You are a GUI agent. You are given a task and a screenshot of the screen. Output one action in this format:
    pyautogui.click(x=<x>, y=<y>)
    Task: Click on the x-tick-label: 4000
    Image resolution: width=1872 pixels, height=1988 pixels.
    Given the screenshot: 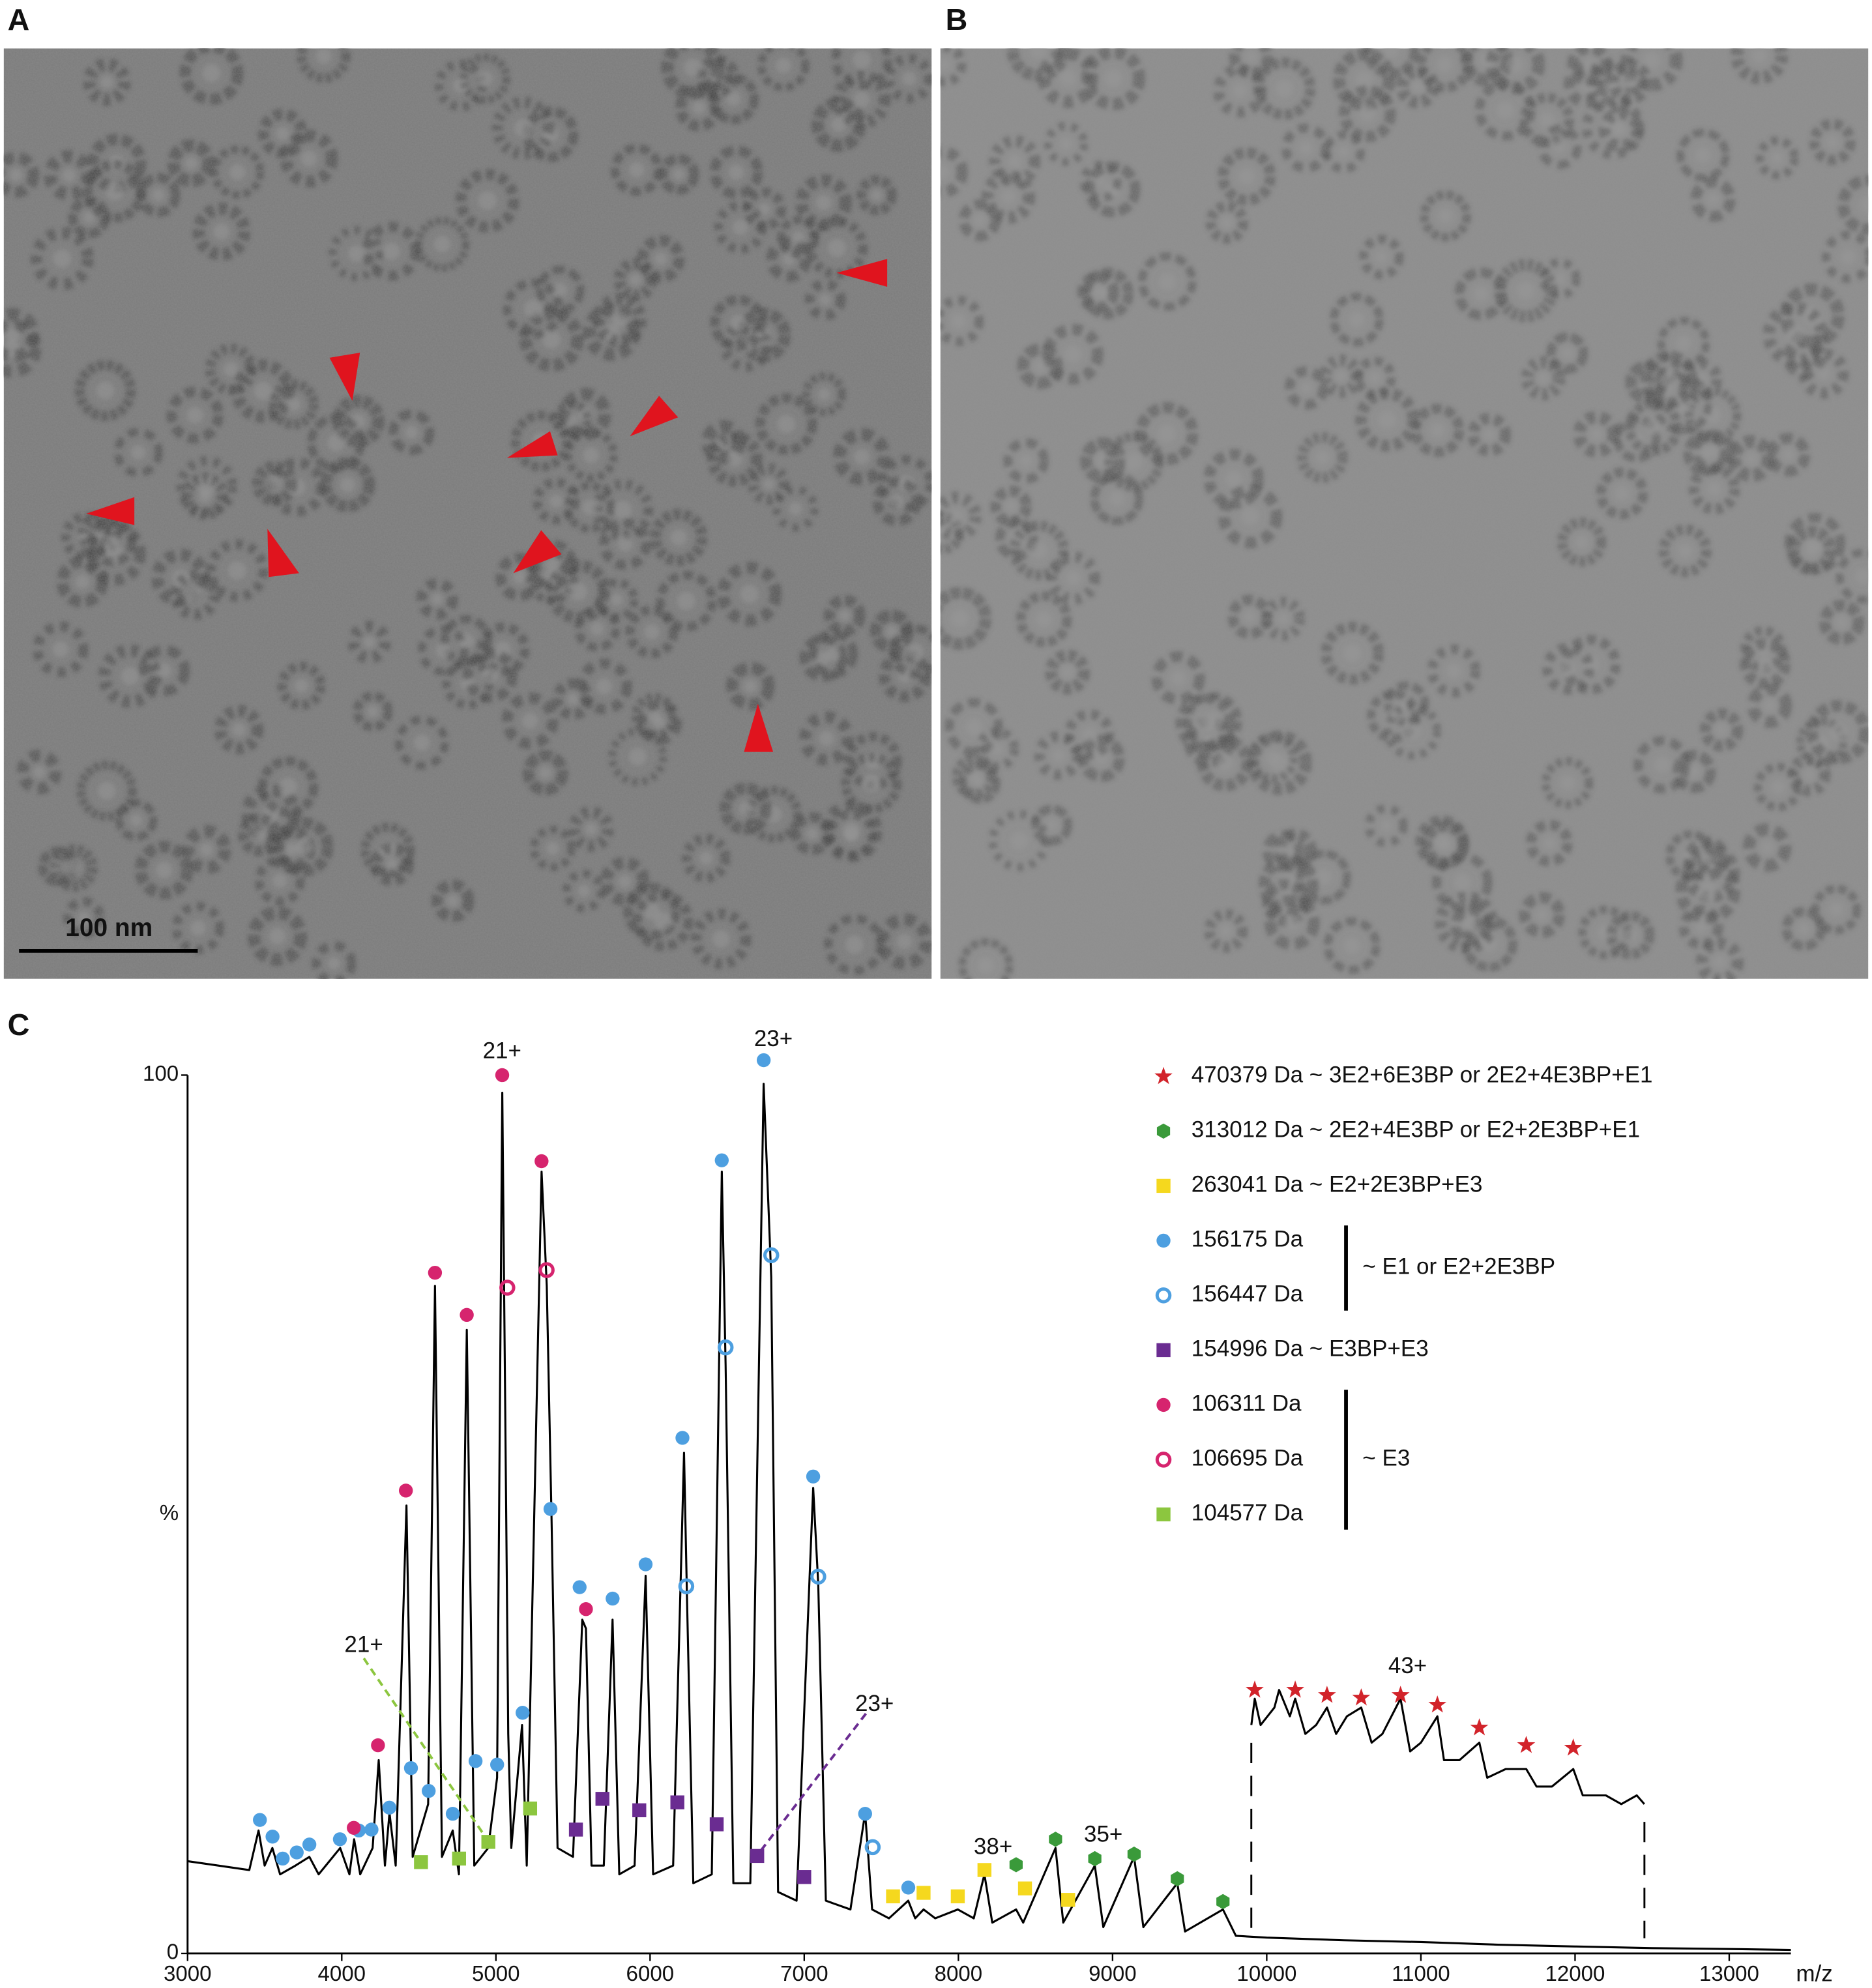 What is the action you would take?
    pyautogui.click(x=342, y=1974)
    